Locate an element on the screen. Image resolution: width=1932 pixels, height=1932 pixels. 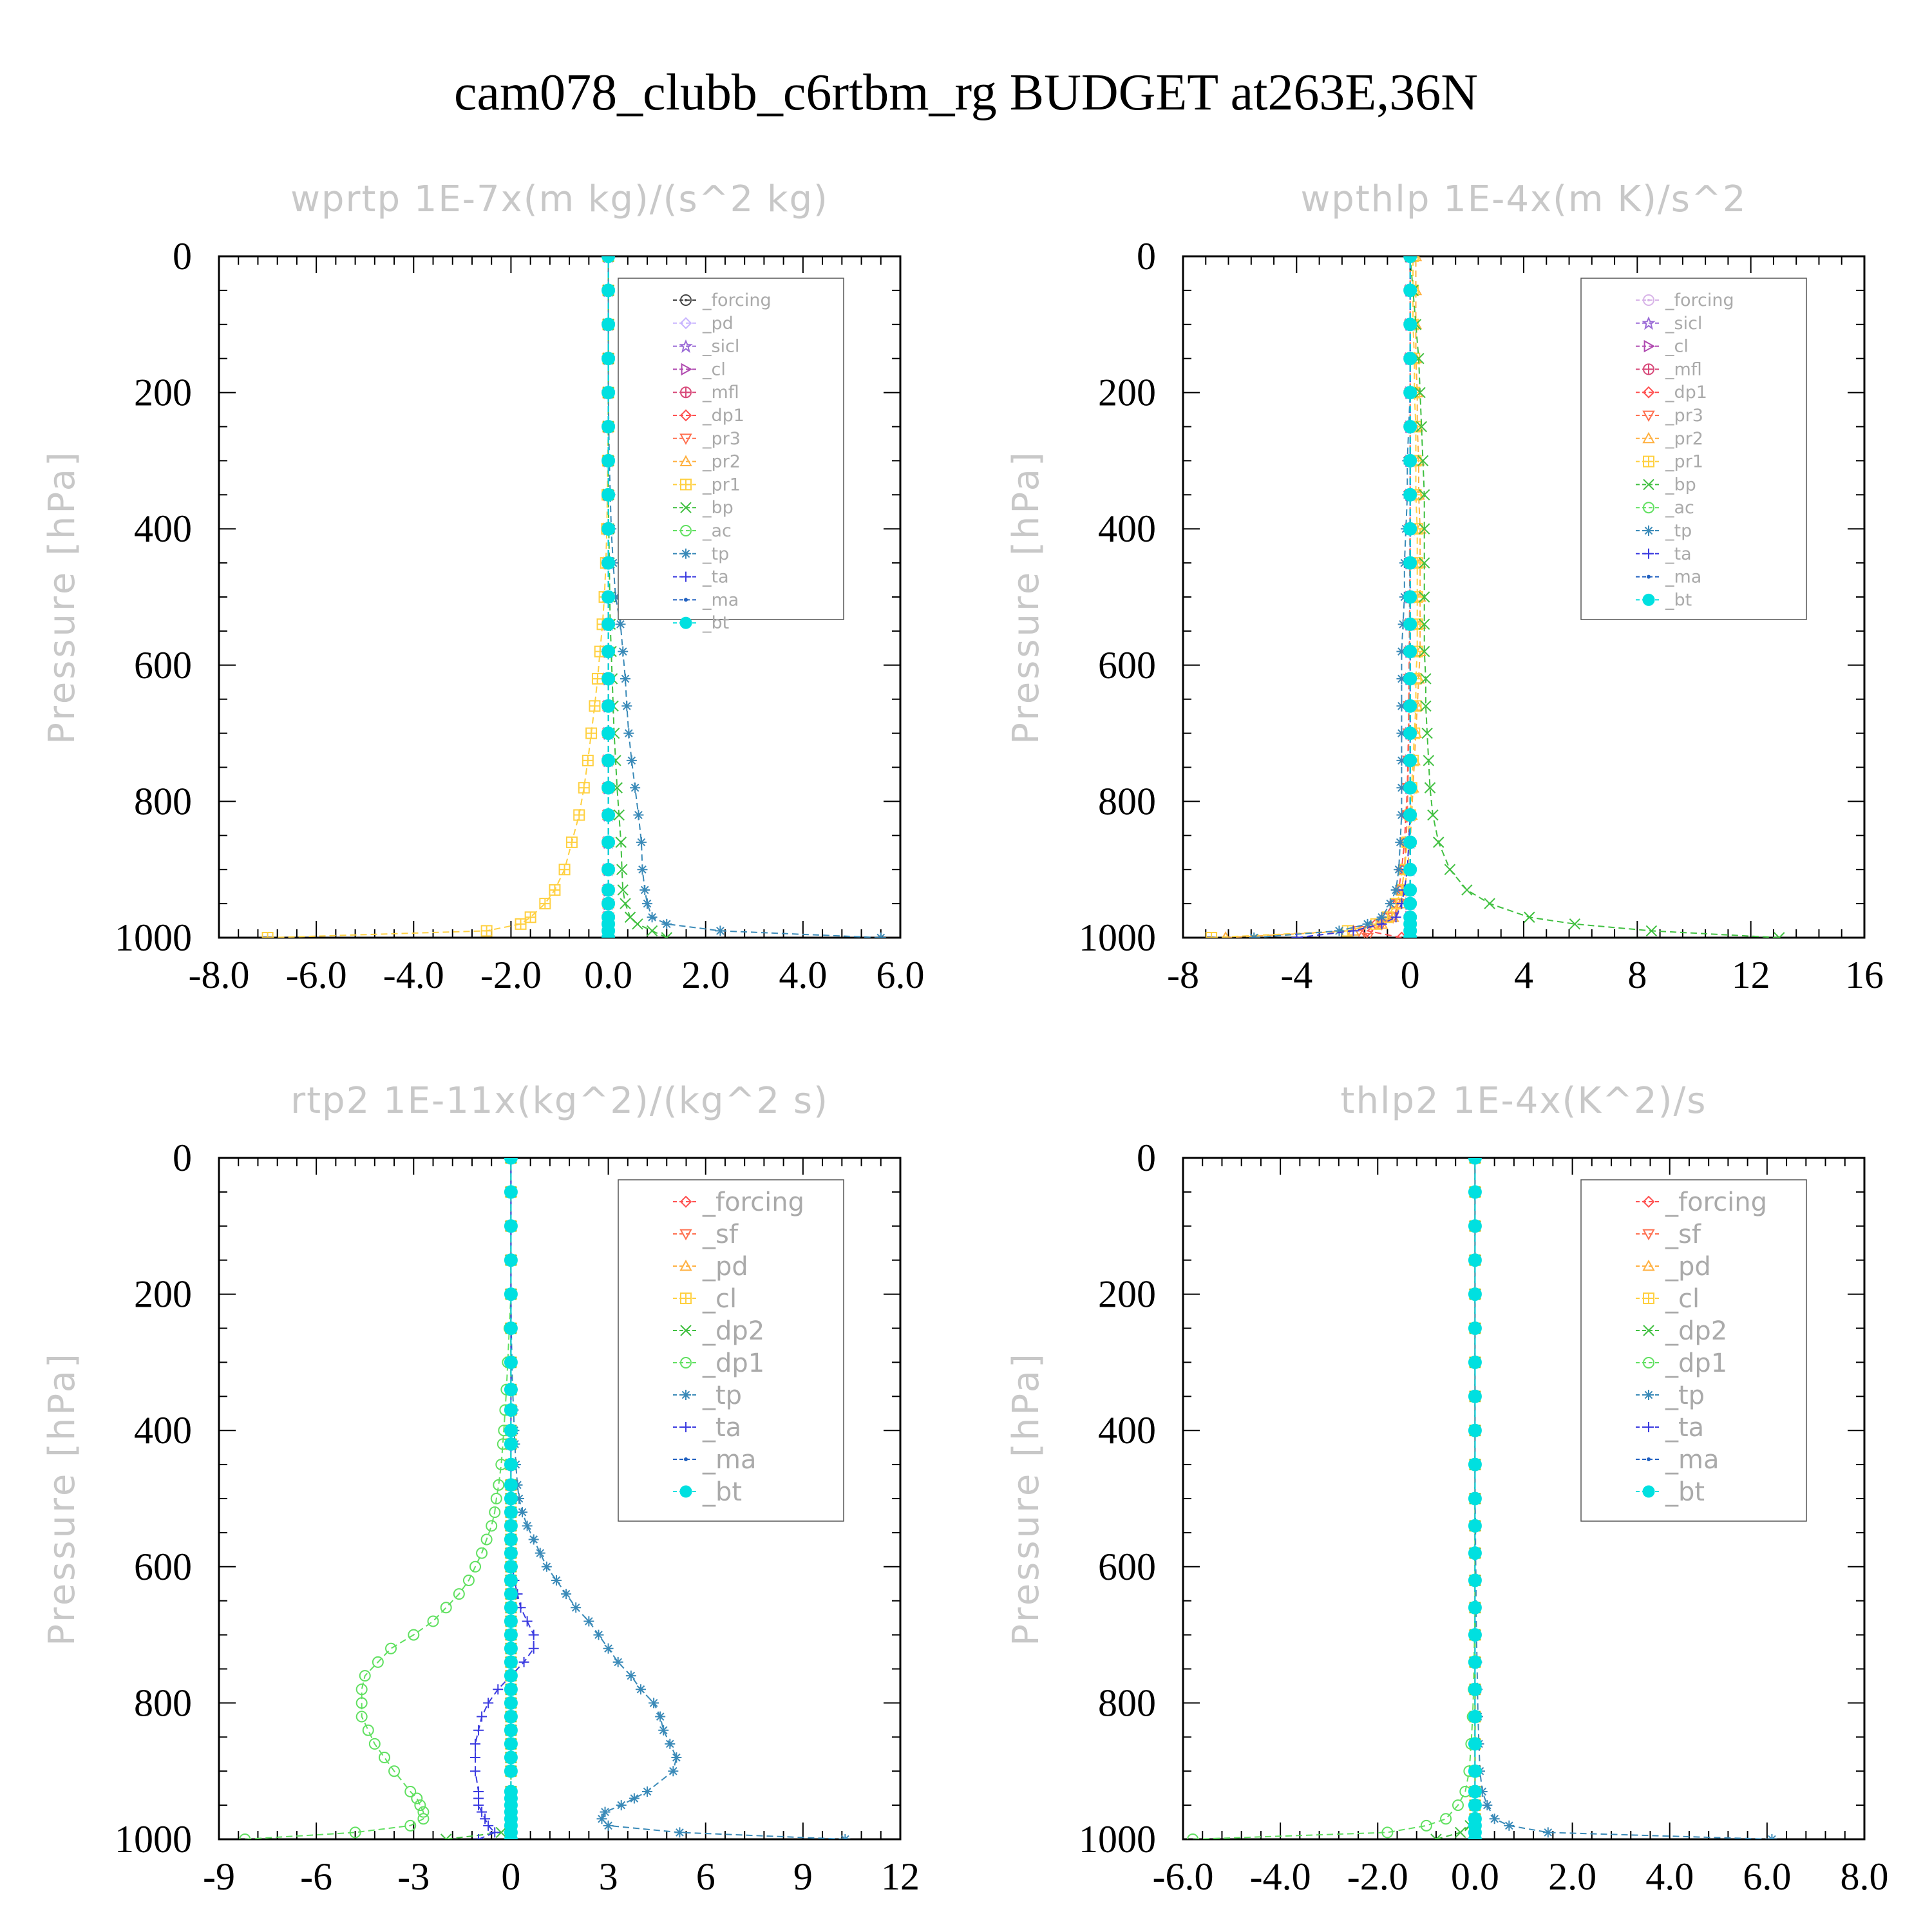
x-tick-label: 2.0 is located at coordinates (706, 975).